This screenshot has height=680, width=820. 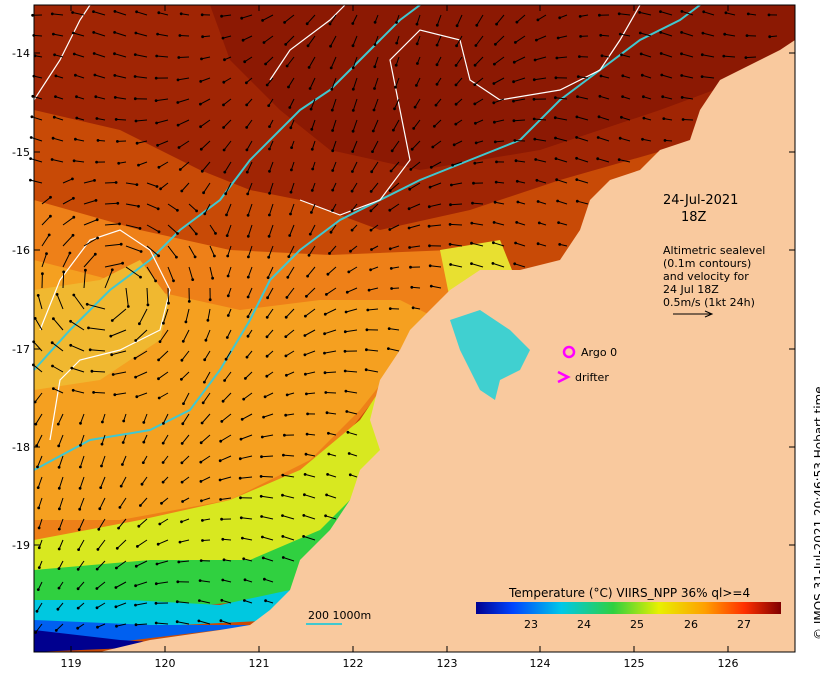 What do you see at coordinates (693, 314) in the screenshot?
I see `scale-arrow-icon` at bounding box center [693, 314].